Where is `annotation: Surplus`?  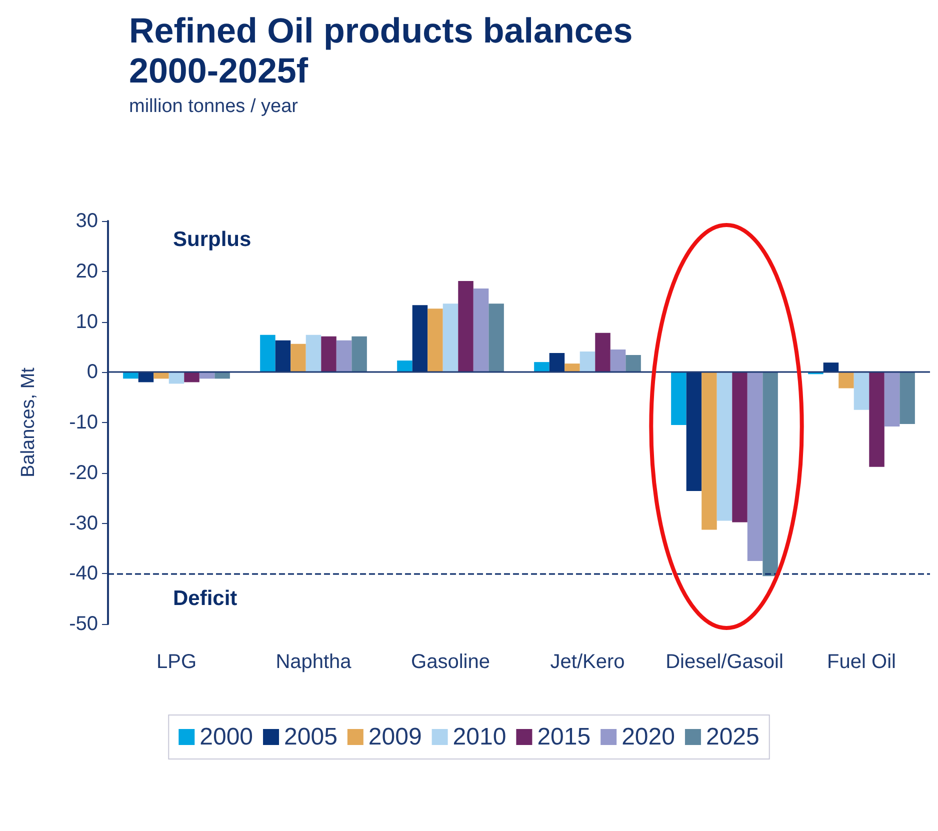 annotation: Surplus is located at coordinates (212, 239).